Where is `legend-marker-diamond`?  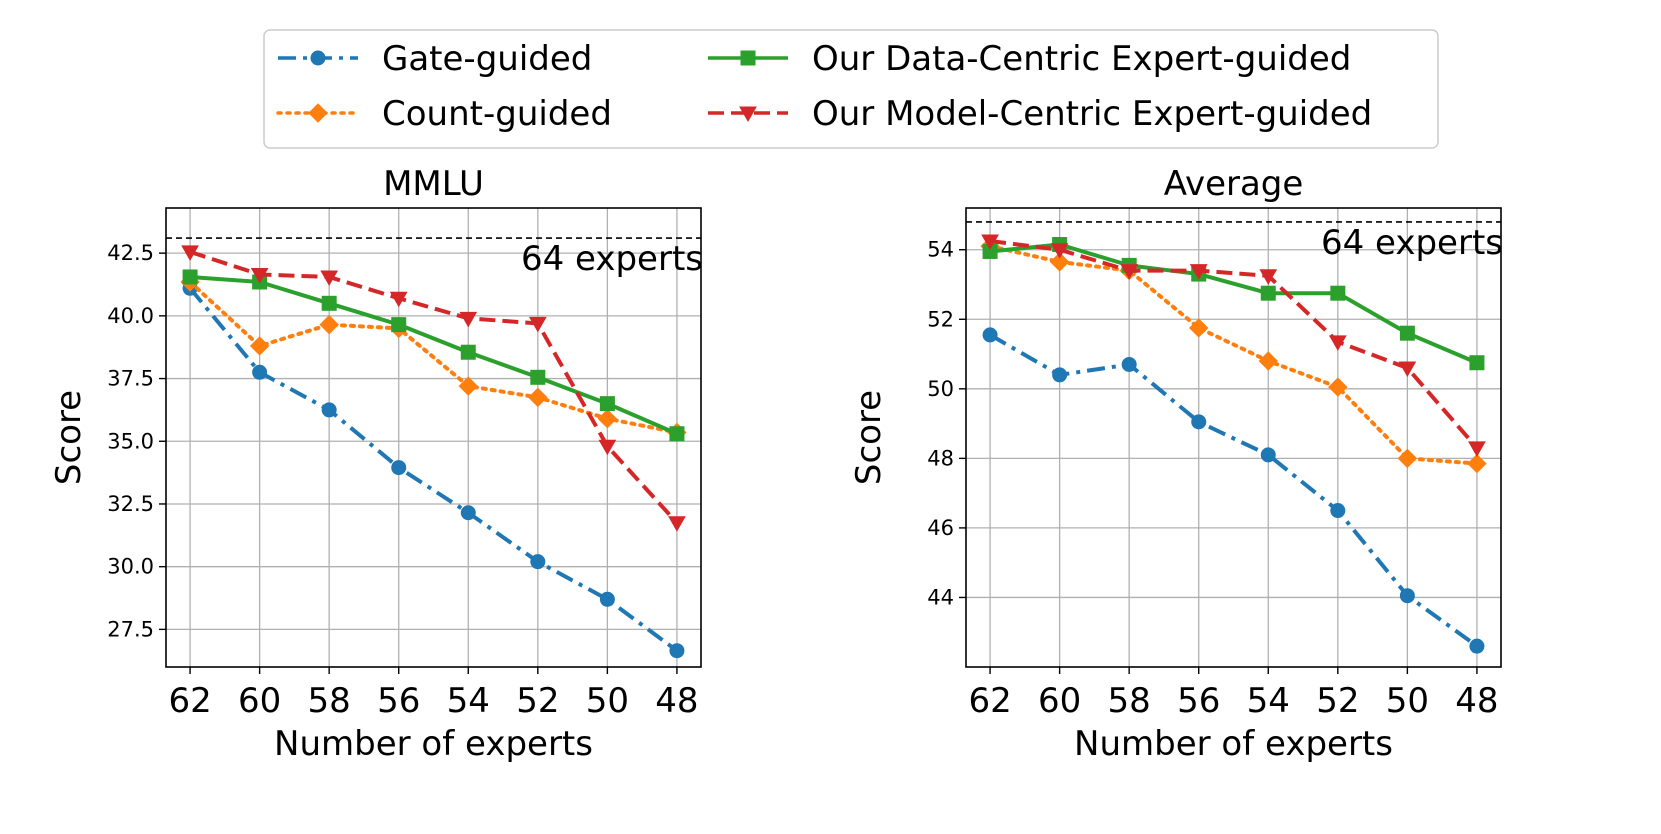 legend-marker-diamond is located at coordinates (318, 113).